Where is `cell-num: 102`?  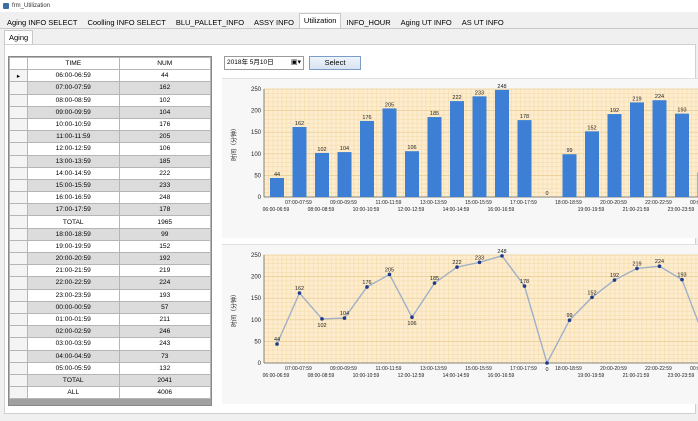 cell-num: 102 is located at coordinates (164, 100).